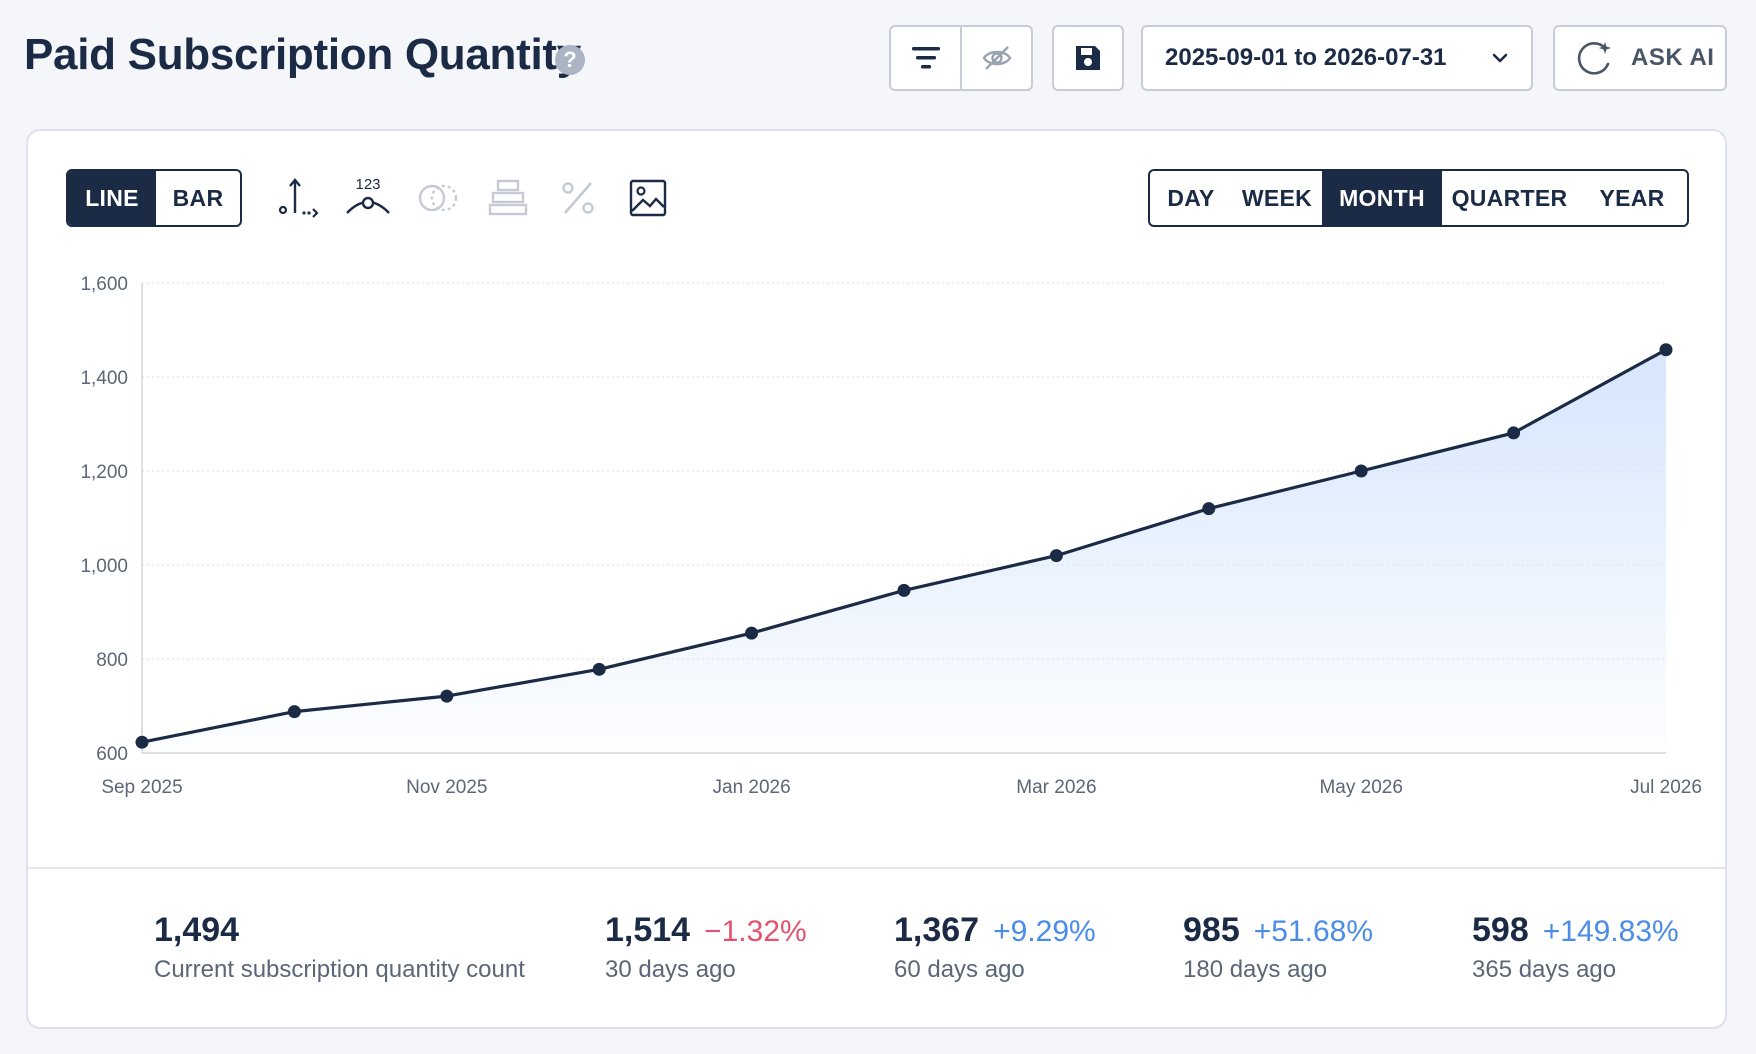 This screenshot has height=1054, width=1756. I want to click on hide-series-button, so click(995, 58).